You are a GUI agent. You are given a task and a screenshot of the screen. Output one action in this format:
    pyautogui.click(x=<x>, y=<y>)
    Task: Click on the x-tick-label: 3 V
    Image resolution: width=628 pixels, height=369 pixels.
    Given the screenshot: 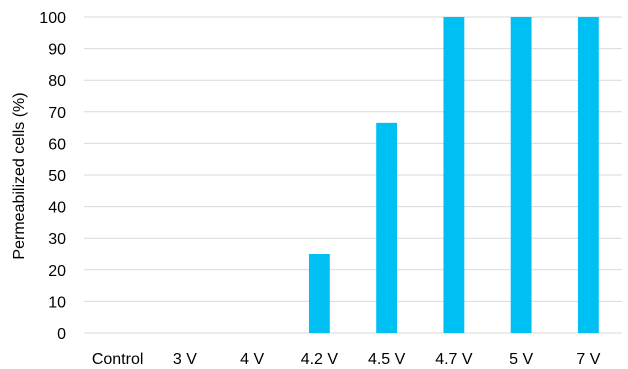 What is the action you would take?
    pyautogui.click(x=185, y=359)
    